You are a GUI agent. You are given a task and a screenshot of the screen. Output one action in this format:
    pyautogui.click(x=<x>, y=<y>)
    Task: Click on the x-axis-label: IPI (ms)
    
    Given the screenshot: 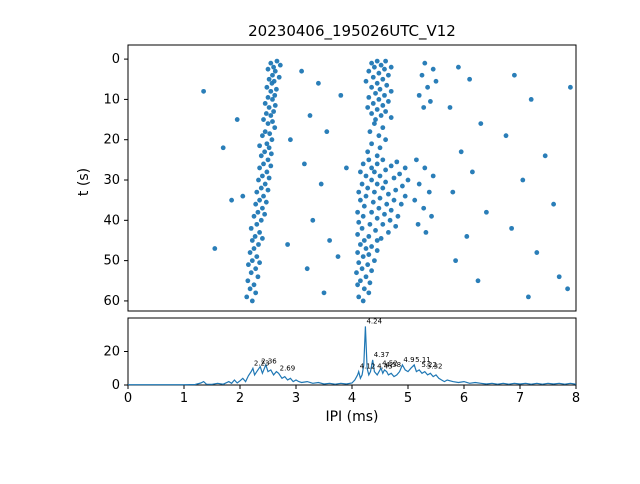 What is the action you would take?
    pyautogui.click(x=351, y=417)
    